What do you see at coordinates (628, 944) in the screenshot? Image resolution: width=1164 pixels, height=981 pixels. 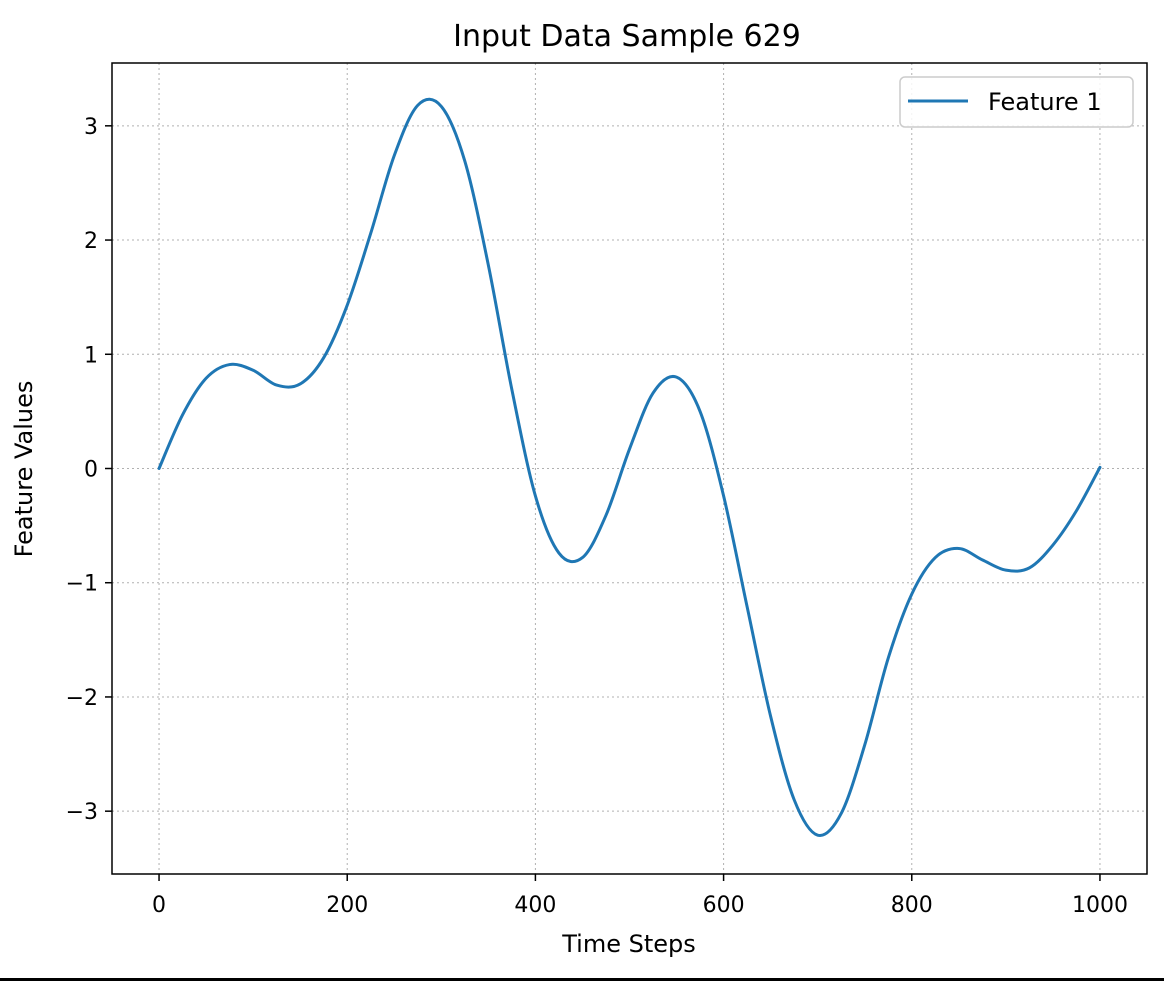 I see `x-axis-label: Time Steps` at bounding box center [628, 944].